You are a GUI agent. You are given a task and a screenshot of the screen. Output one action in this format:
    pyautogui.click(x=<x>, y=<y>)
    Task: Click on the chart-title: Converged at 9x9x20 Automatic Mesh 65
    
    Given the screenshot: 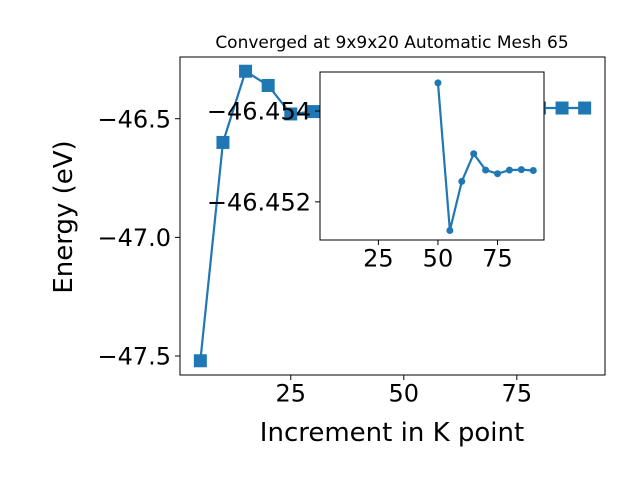 What is the action you would take?
    pyautogui.click(x=391, y=43)
    